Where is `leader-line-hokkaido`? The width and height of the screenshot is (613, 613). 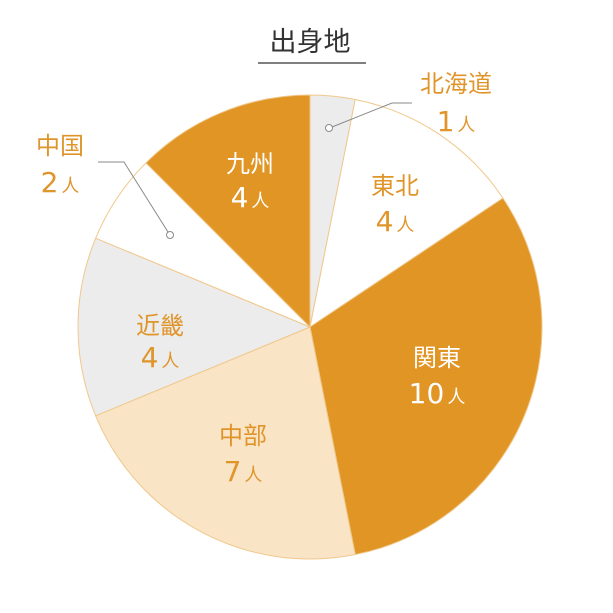 leader-line-hokkaido is located at coordinates (371, 115).